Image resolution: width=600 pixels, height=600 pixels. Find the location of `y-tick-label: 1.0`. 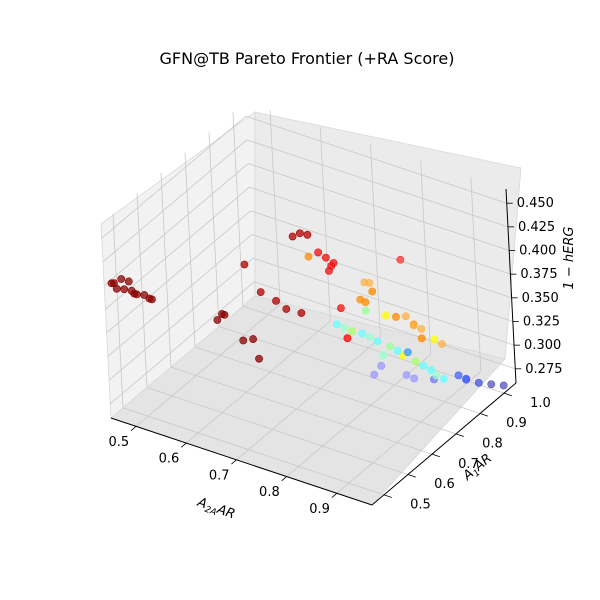

y-tick-label: 1.0 is located at coordinates (540, 403).